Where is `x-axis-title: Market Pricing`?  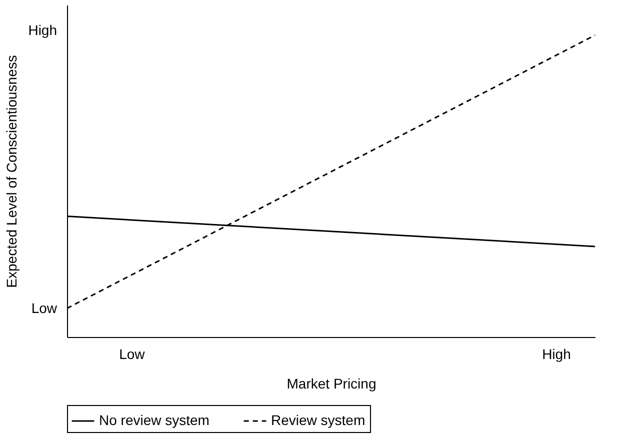
x-axis-title: Market Pricing is located at coordinates (331, 384).